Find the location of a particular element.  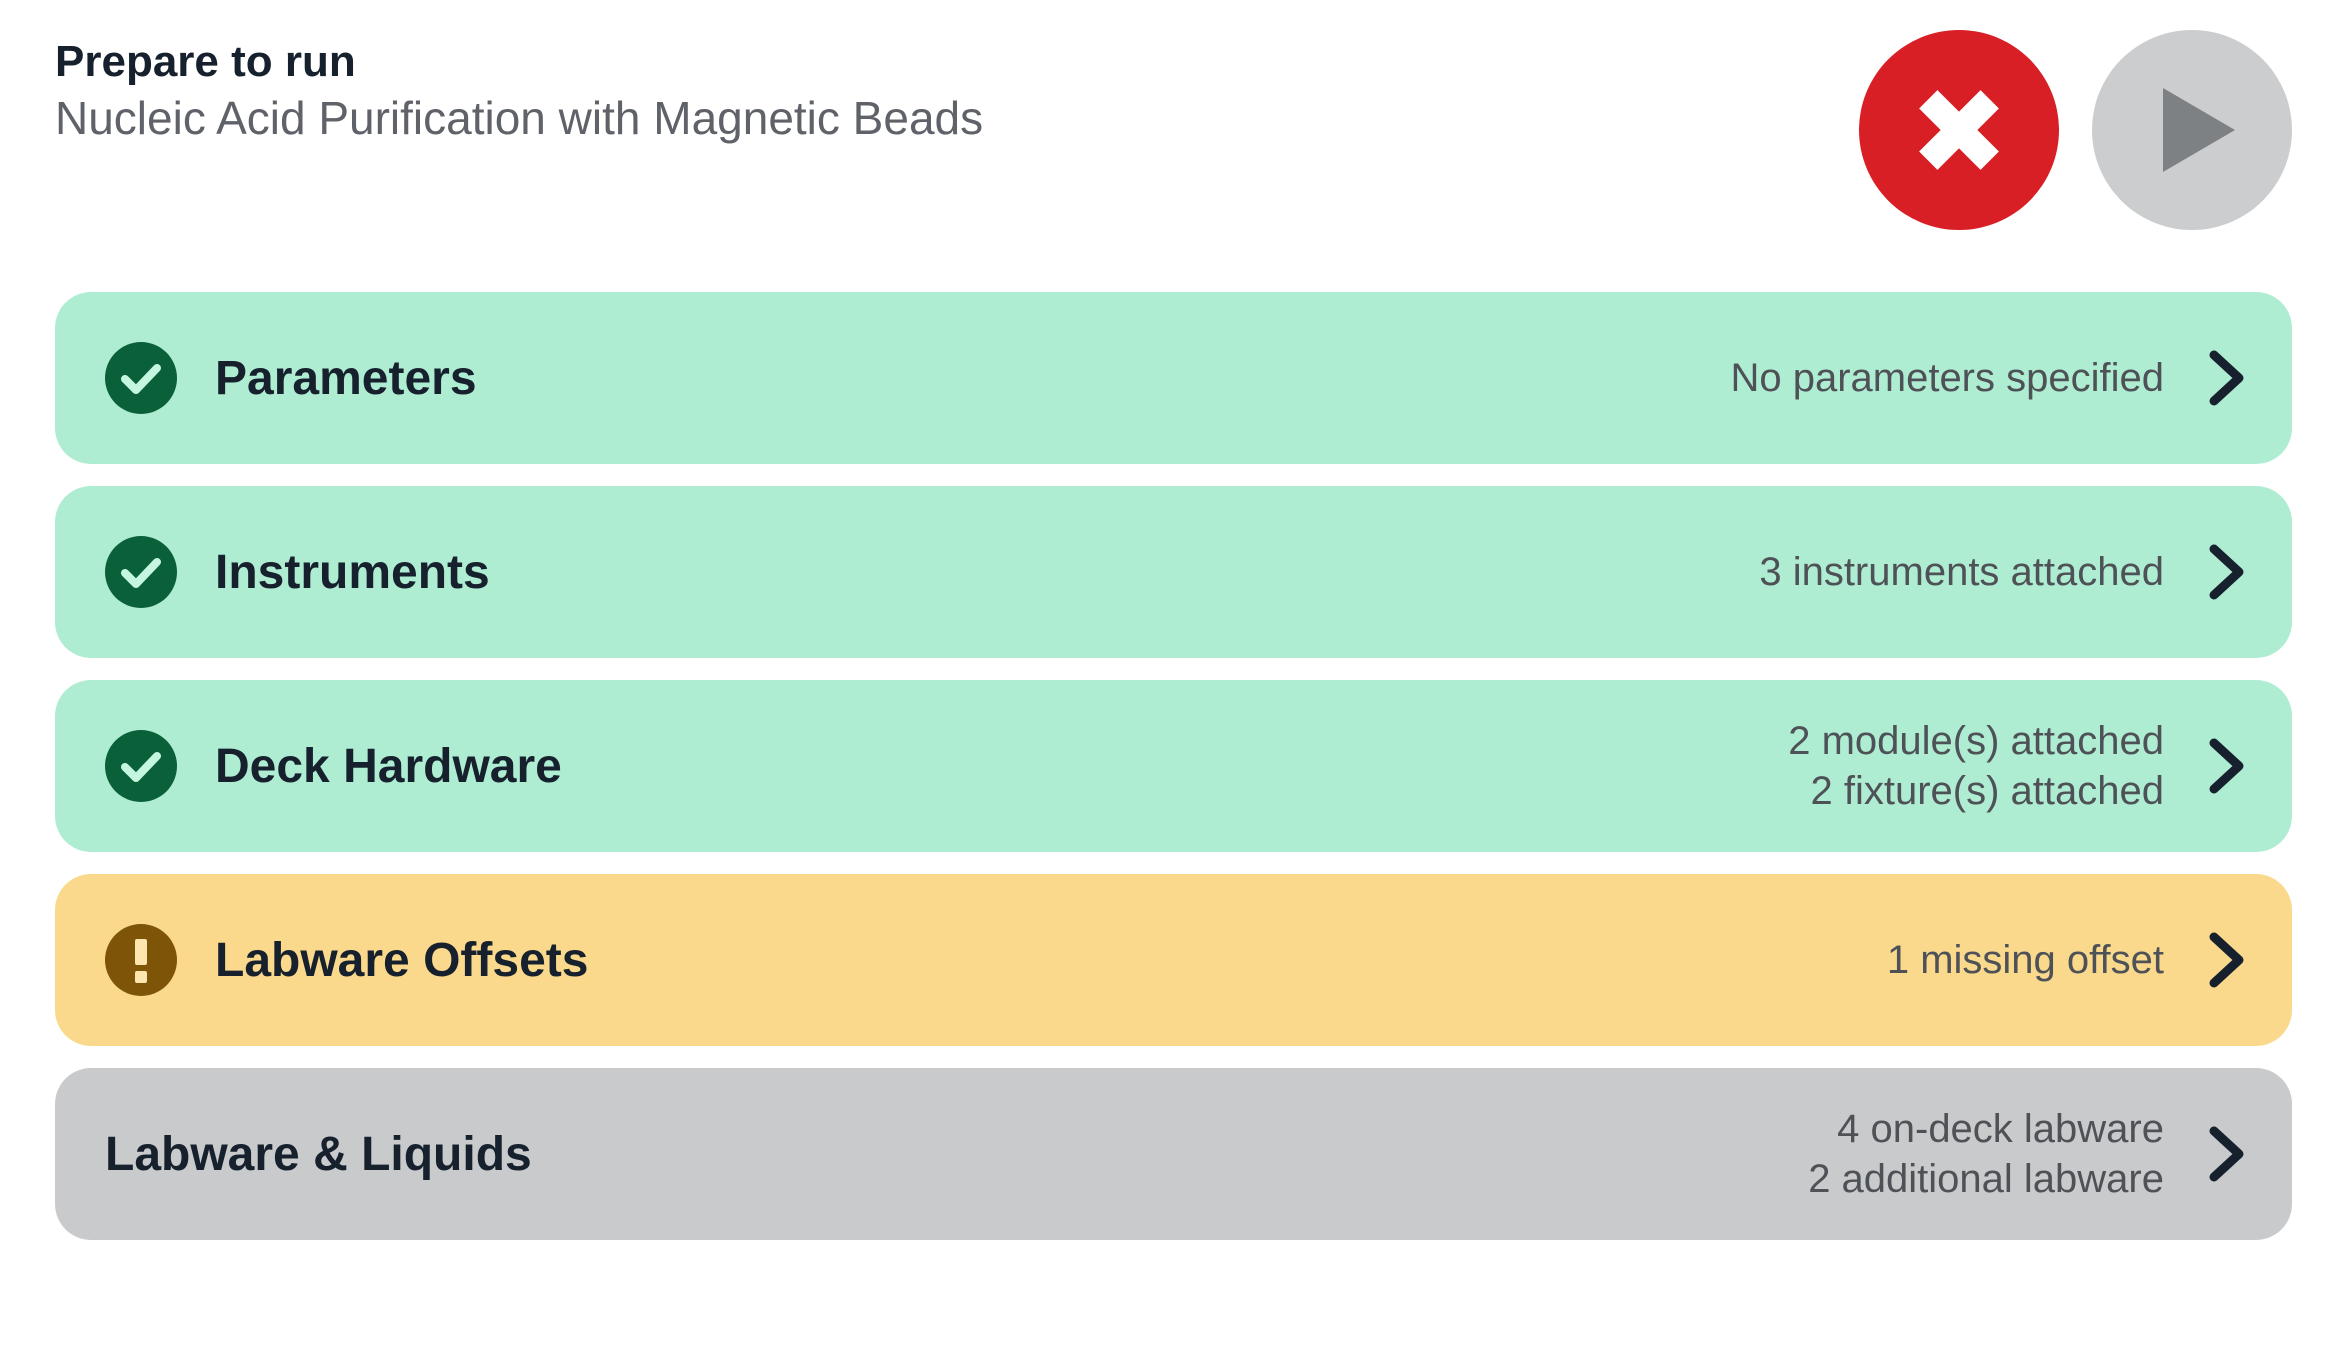

step-right: 3 instruments attached is located at coordinates (2002, 572).